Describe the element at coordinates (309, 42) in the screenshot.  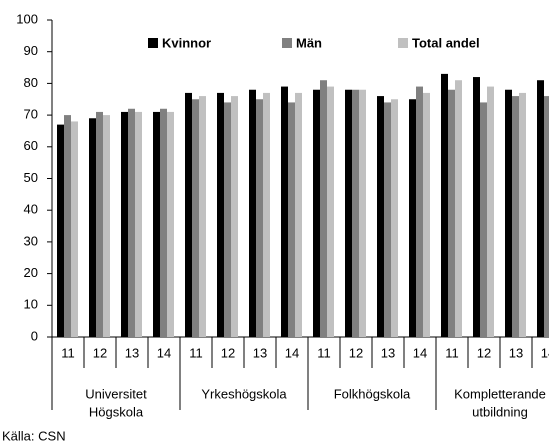
I see `legend-label: Män` at that location.